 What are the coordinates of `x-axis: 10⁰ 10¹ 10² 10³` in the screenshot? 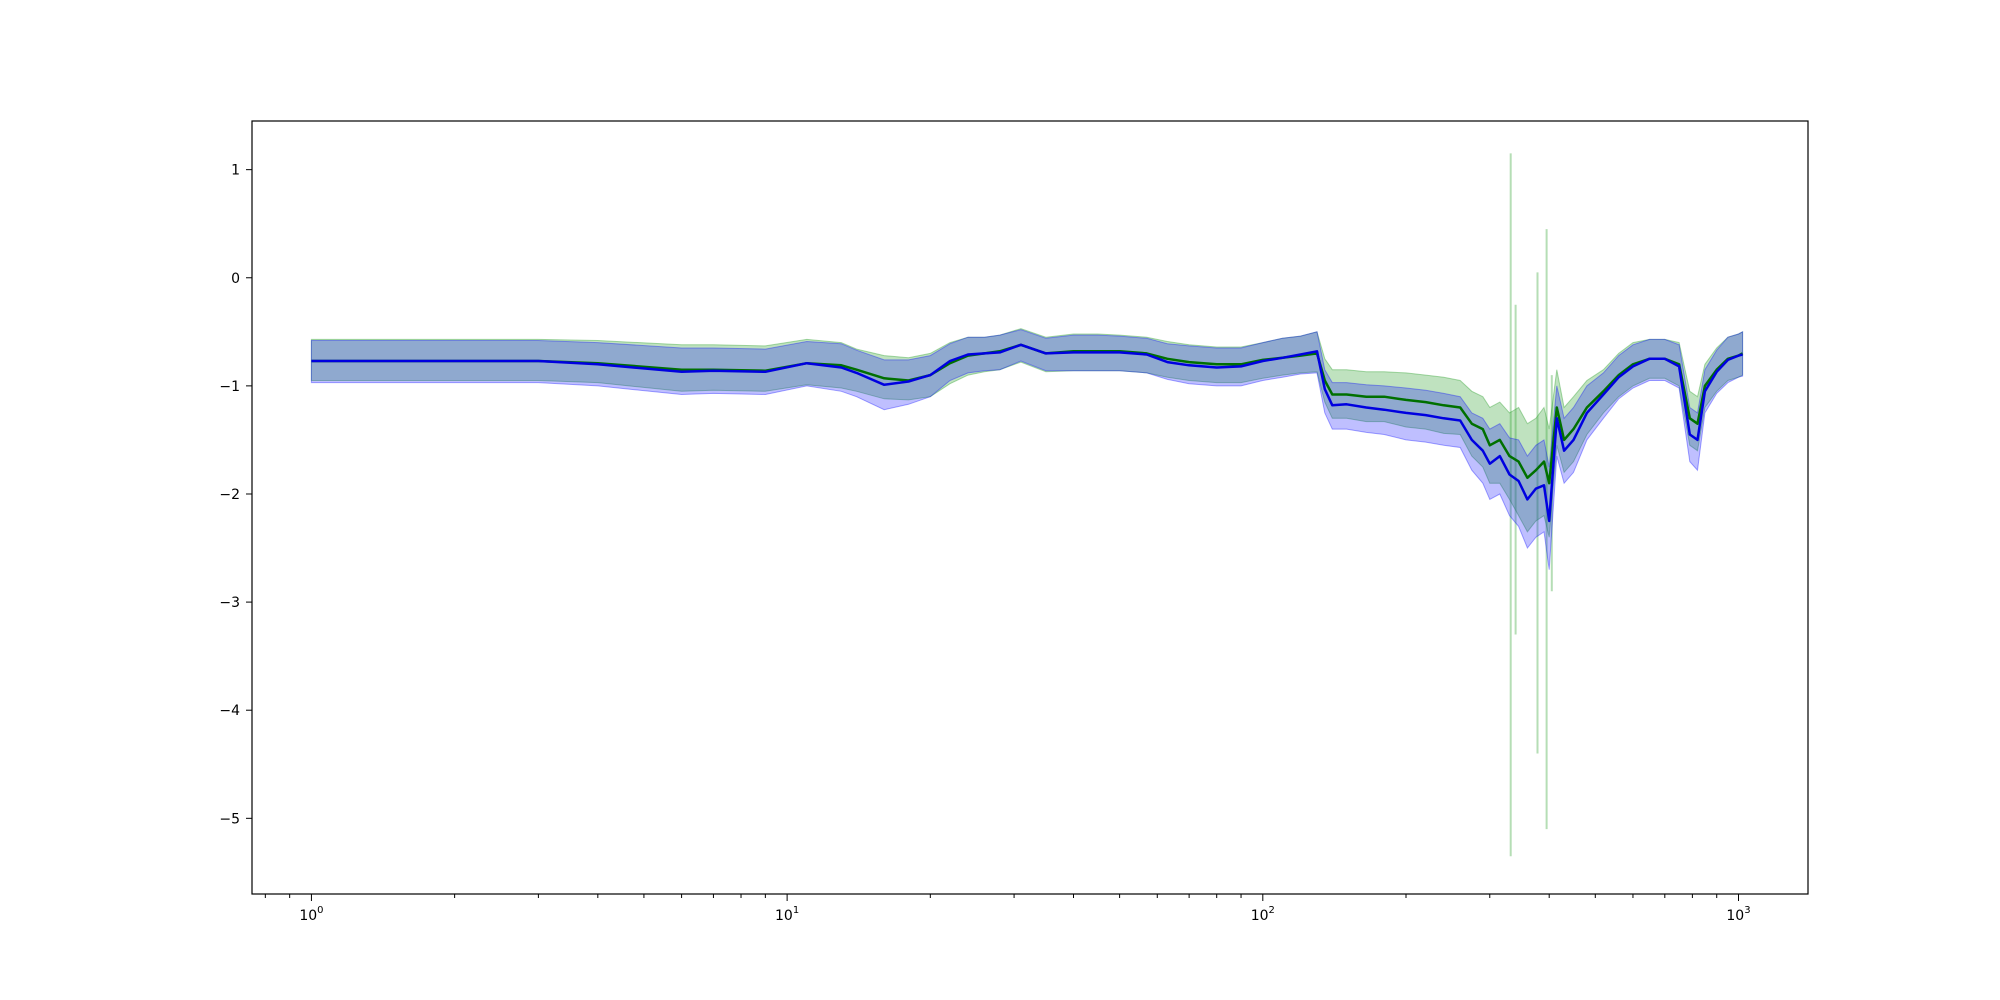 It's located at (1007, 909).